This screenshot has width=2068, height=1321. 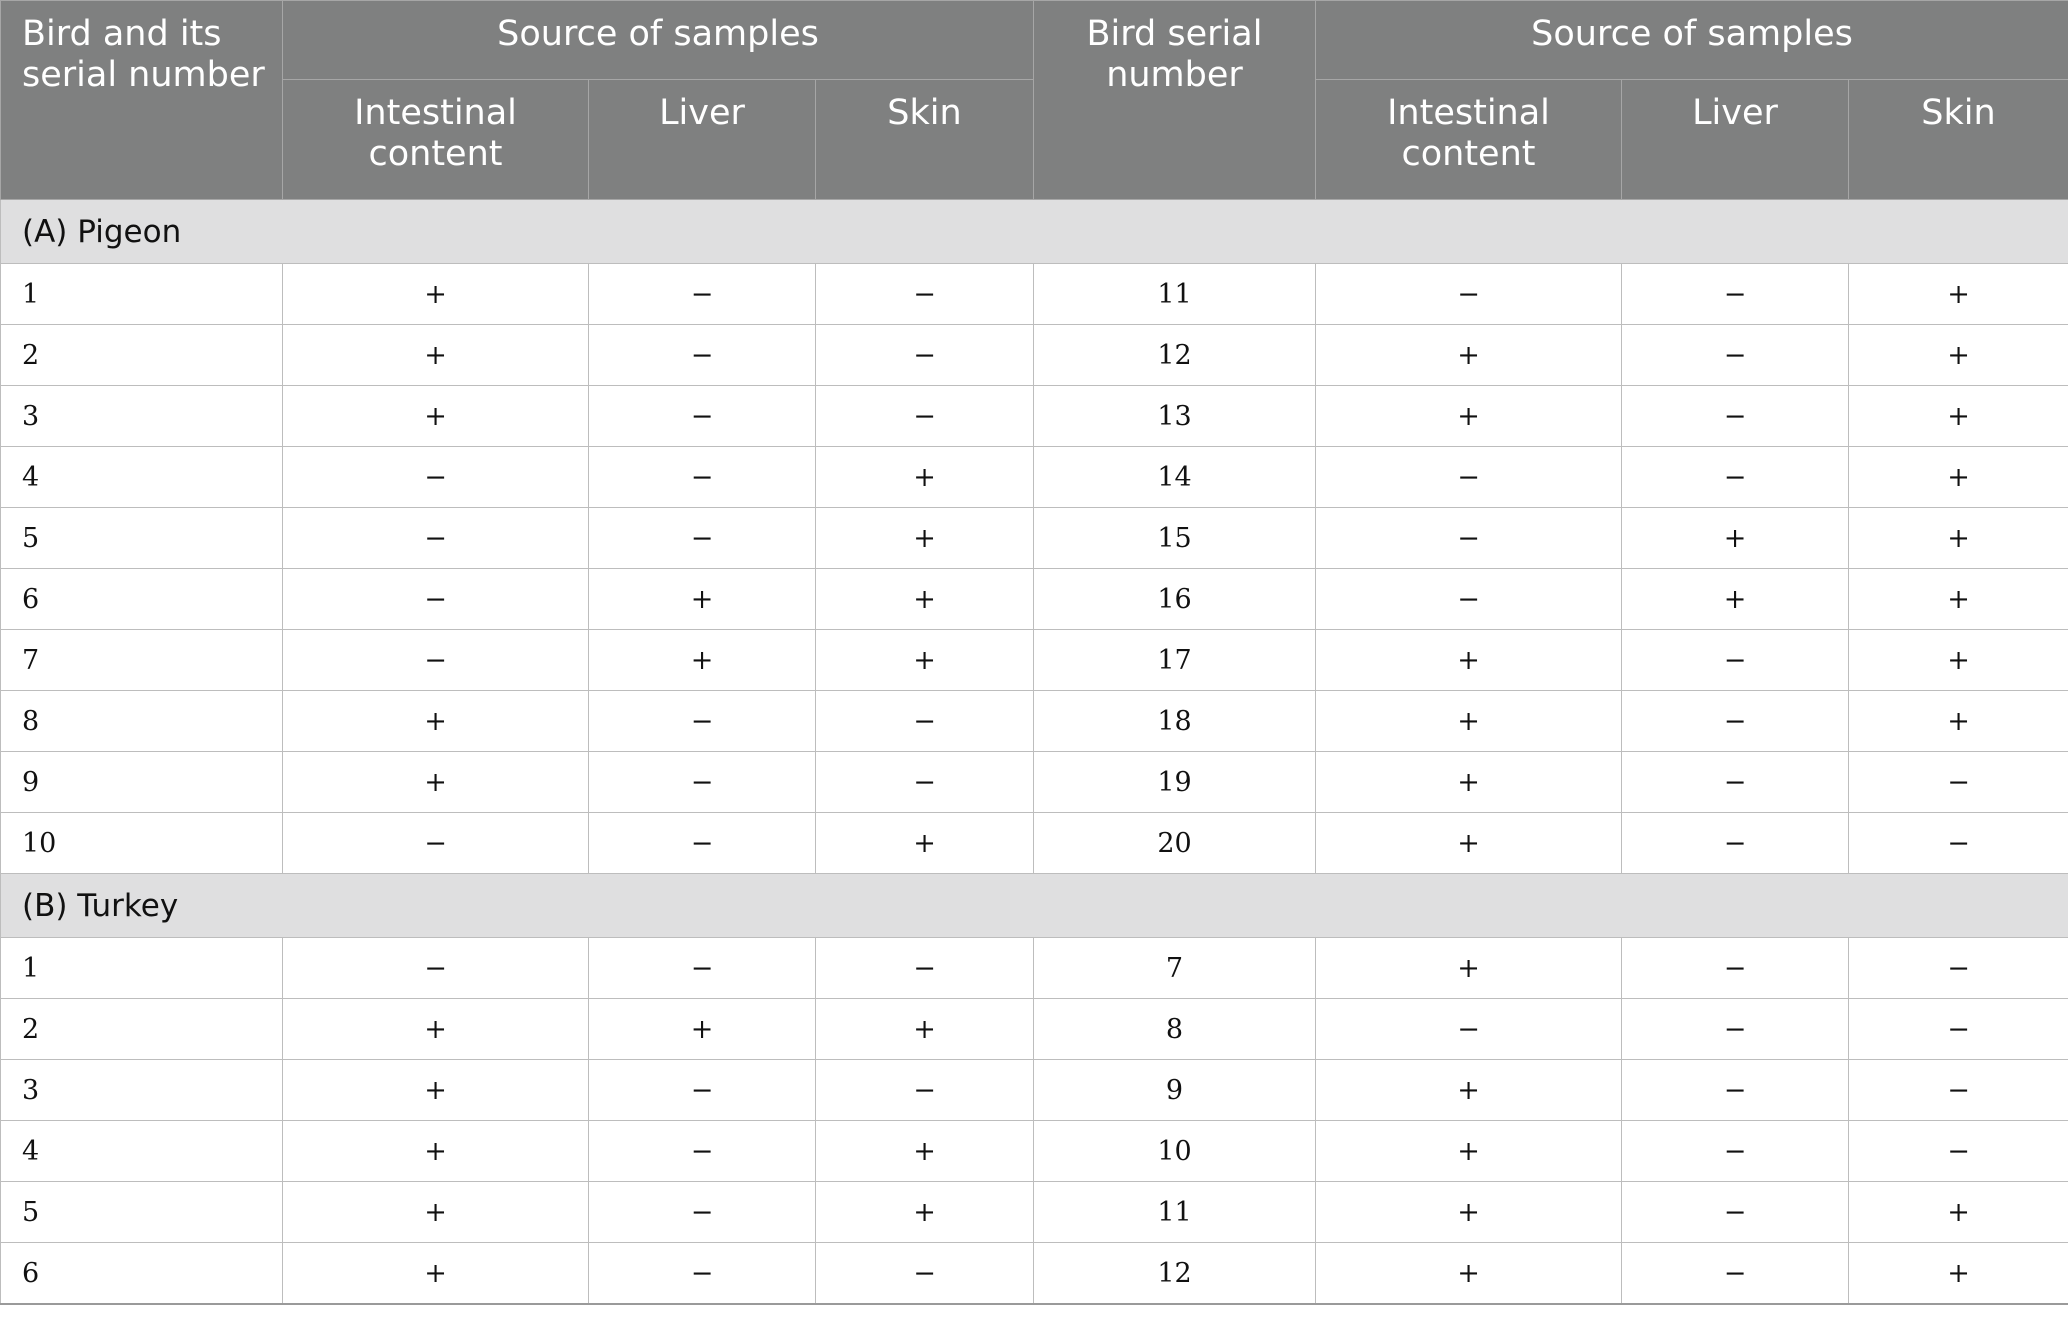 I want to click on header-intestinal-content-right: Intestinal content, so click(x=1468, y=139).